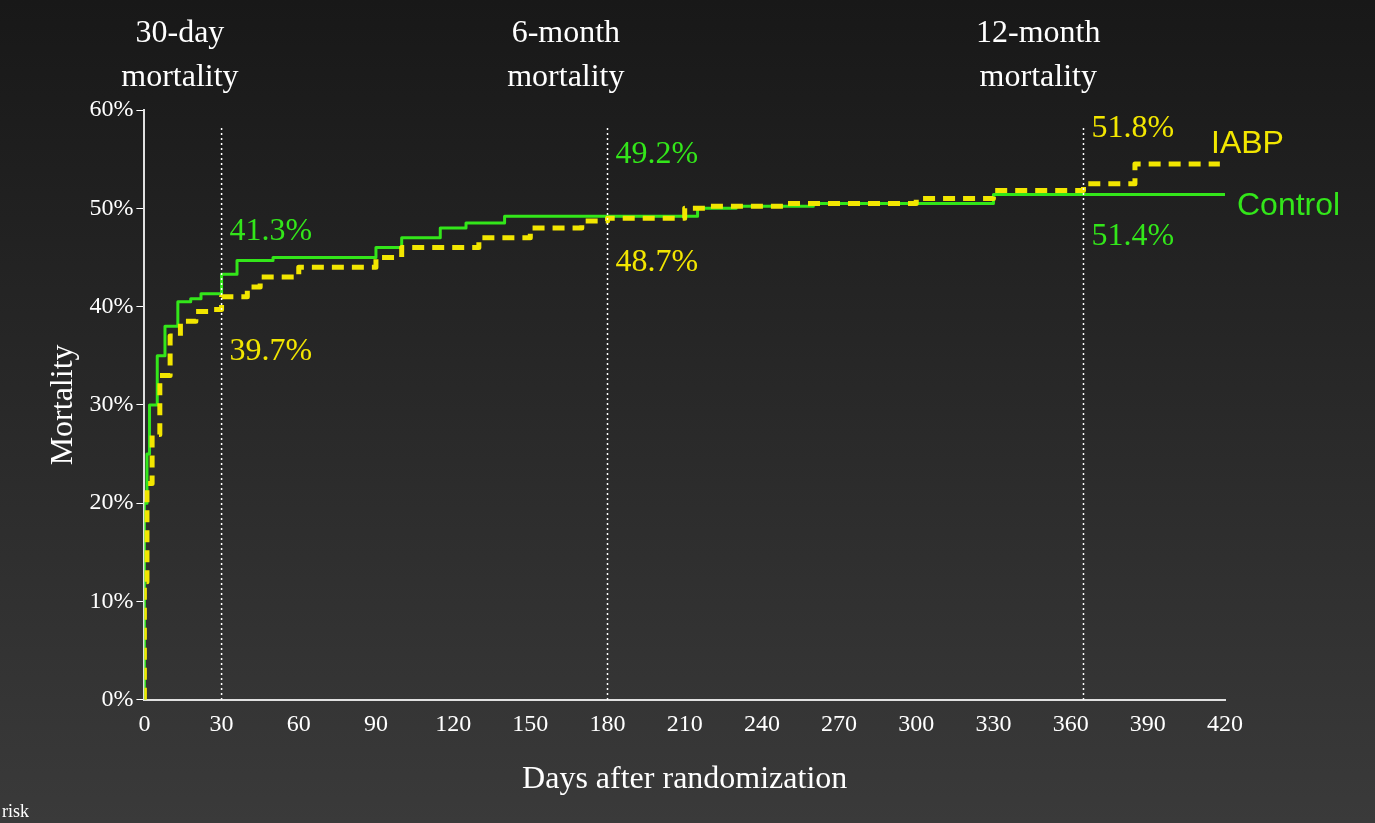 This screenshot has height=823, width=1375. I want to click on x-axis-title: Days after randomization, so click(685, 777).